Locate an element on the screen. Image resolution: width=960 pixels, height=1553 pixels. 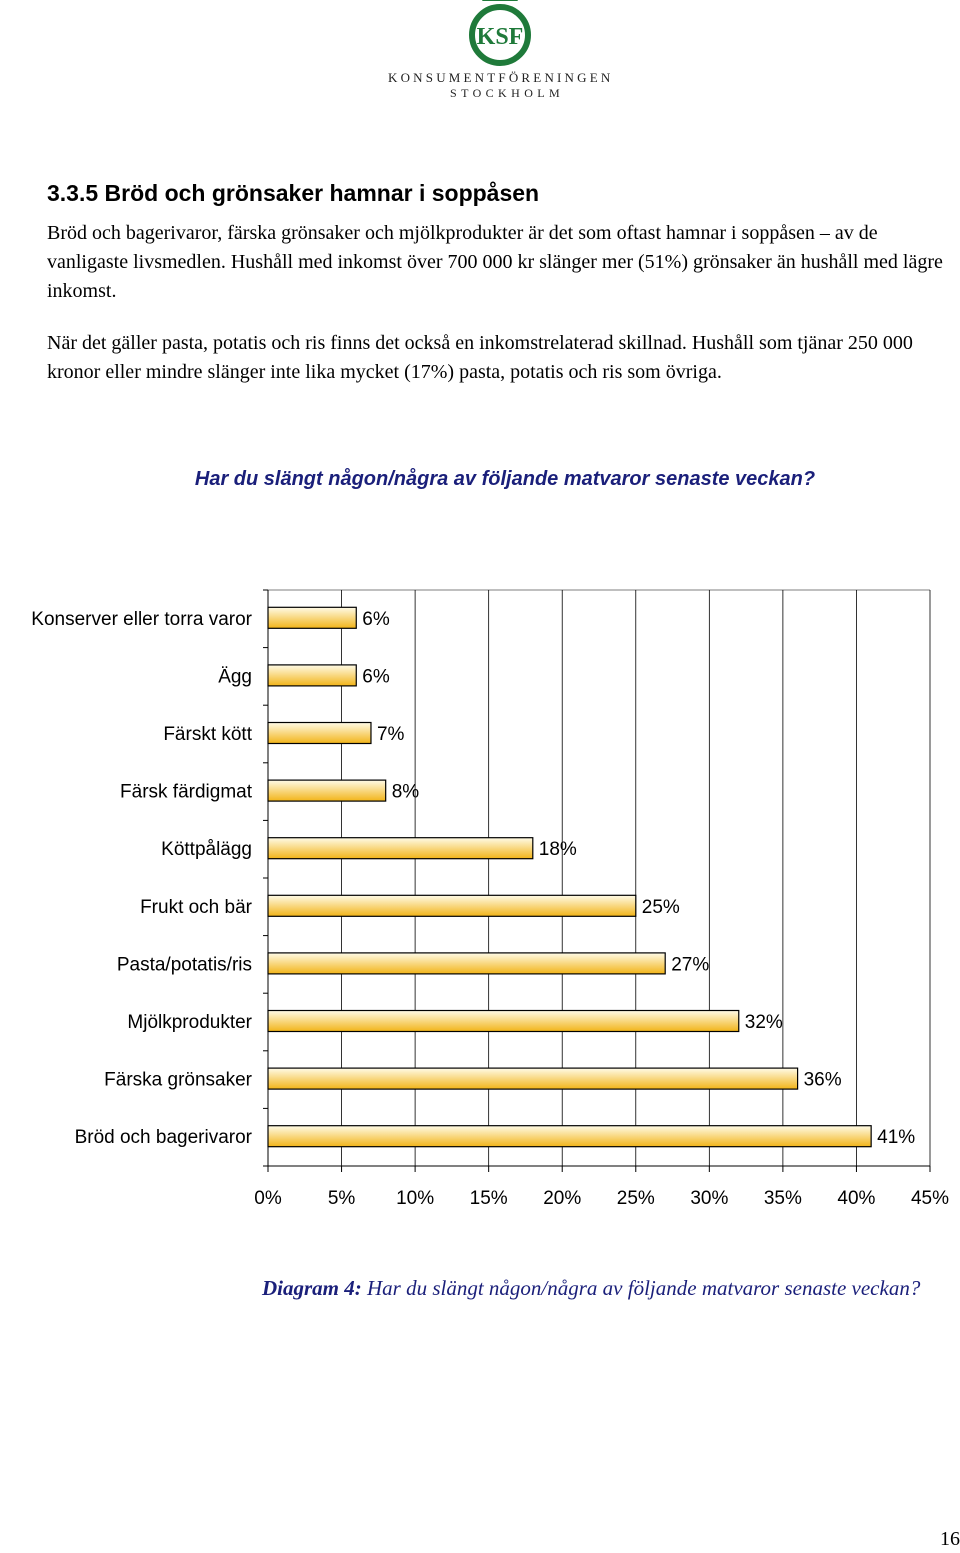
value-label: 41% is located at coordinates (896, 1137).